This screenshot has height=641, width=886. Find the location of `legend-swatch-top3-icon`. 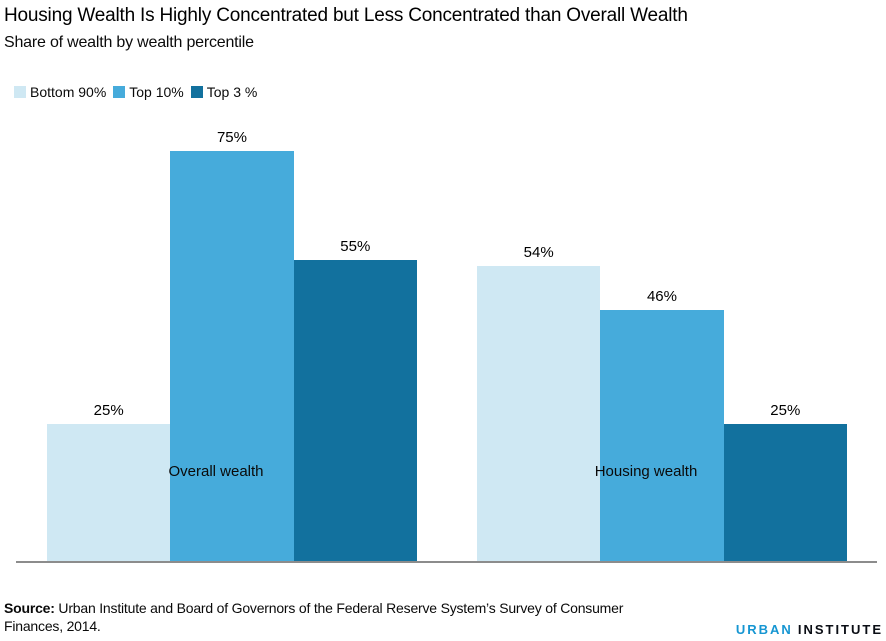

legend-swatch-top3-icon is located at coordinates (196, 92).